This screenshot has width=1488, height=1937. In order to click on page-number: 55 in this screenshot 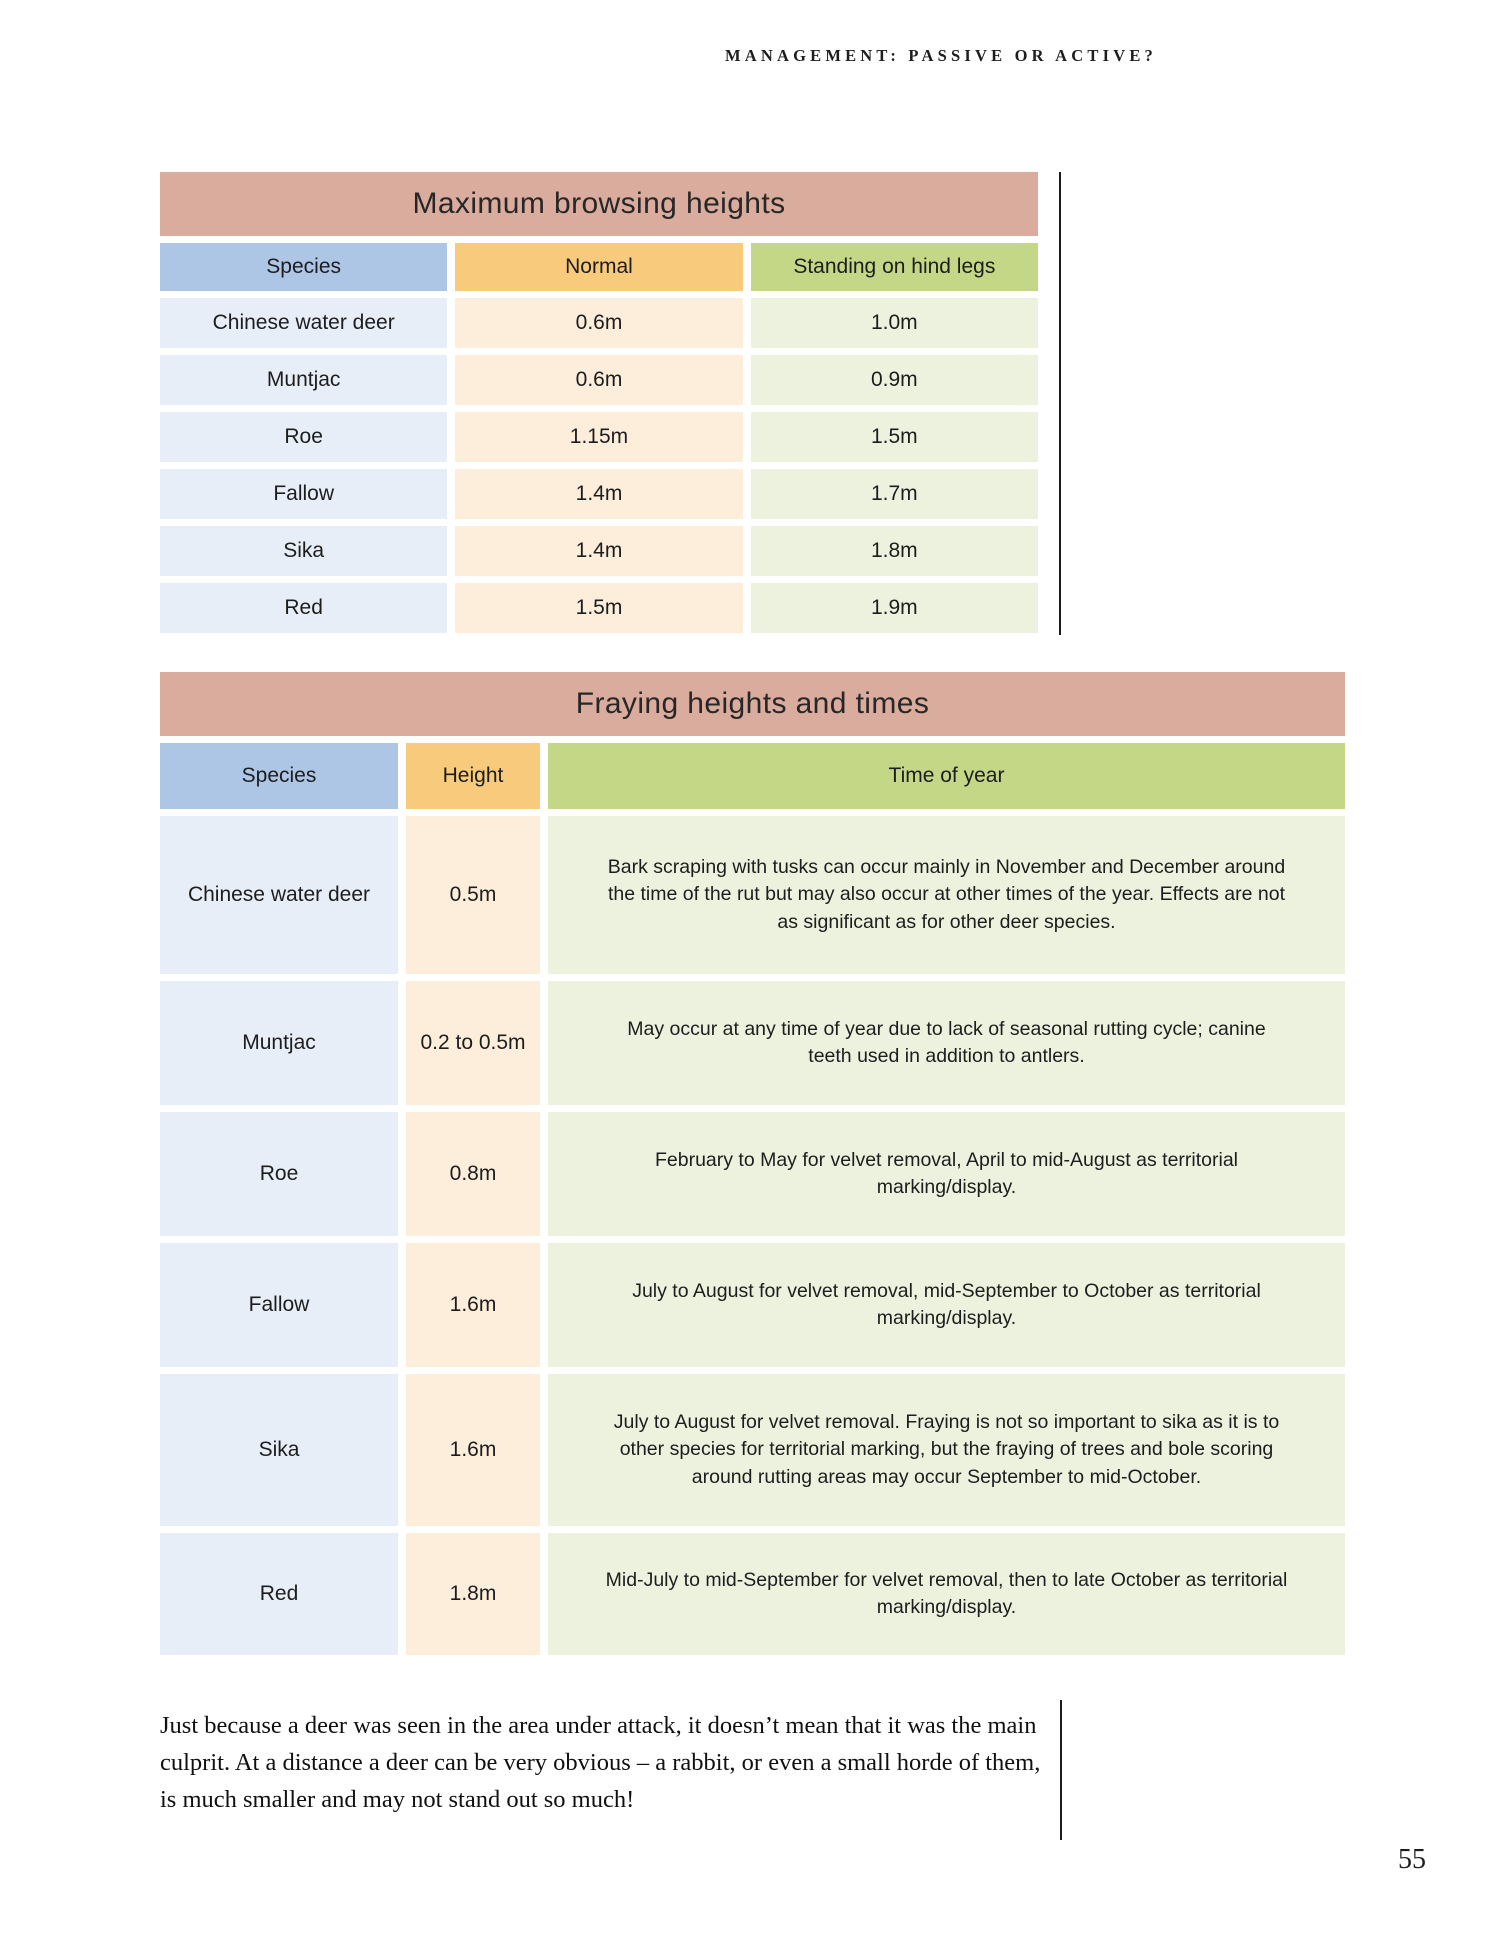, I will do `click(1412, 1859)`.